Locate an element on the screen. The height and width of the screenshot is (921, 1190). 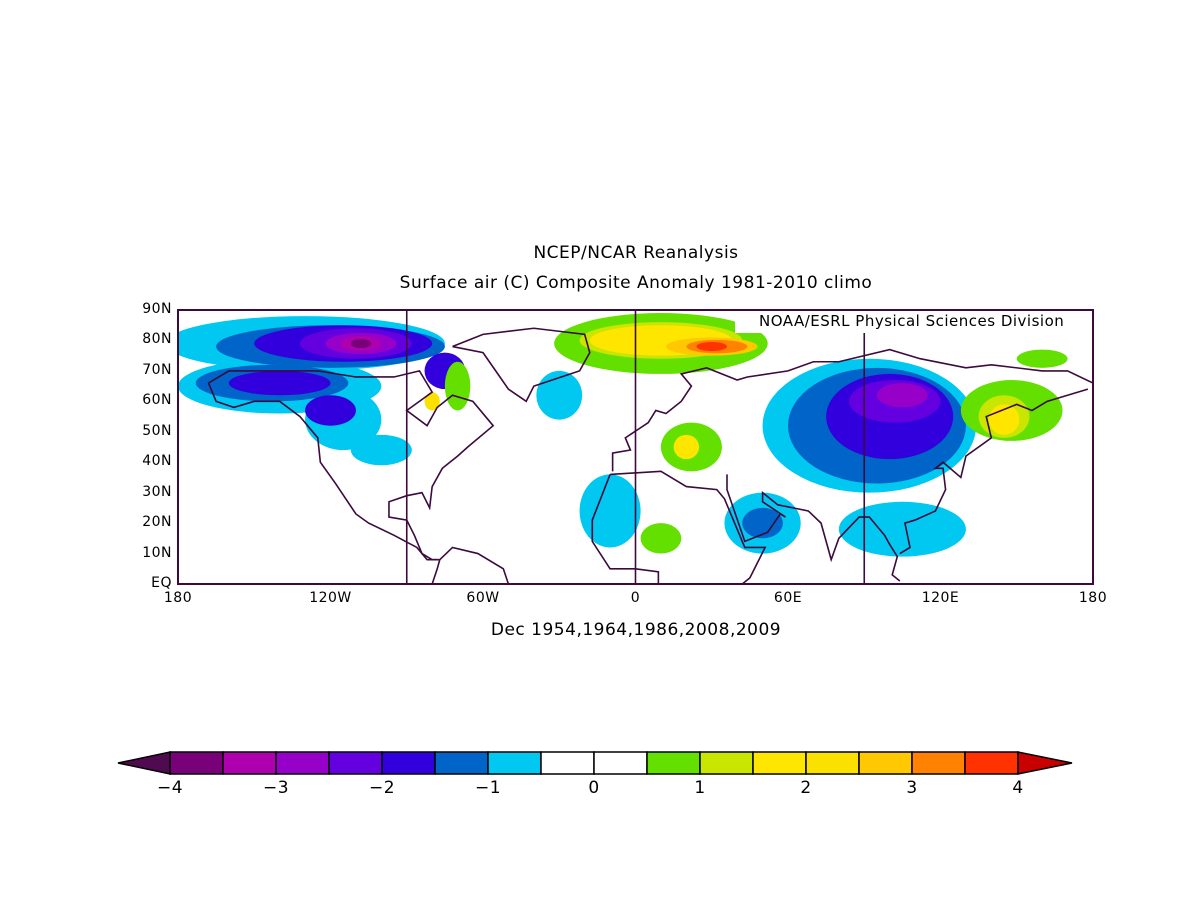
x-tick-label: 120W is located at coordinates (330, 598).